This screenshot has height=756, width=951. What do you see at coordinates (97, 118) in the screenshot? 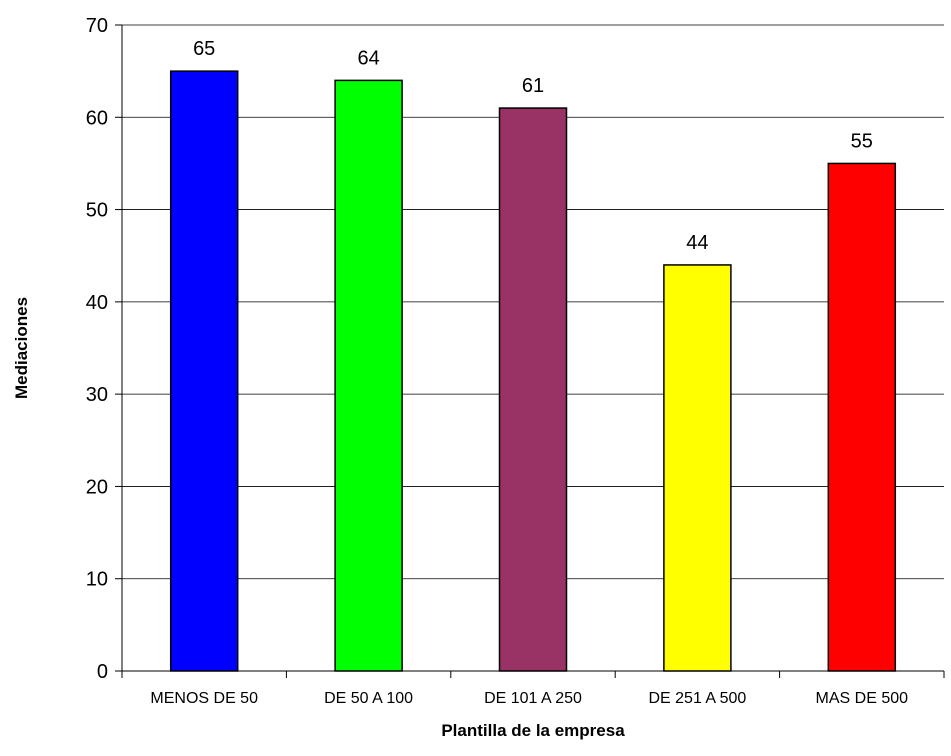
I see `y-tick-label: 60` at bounding box center [97, 118].